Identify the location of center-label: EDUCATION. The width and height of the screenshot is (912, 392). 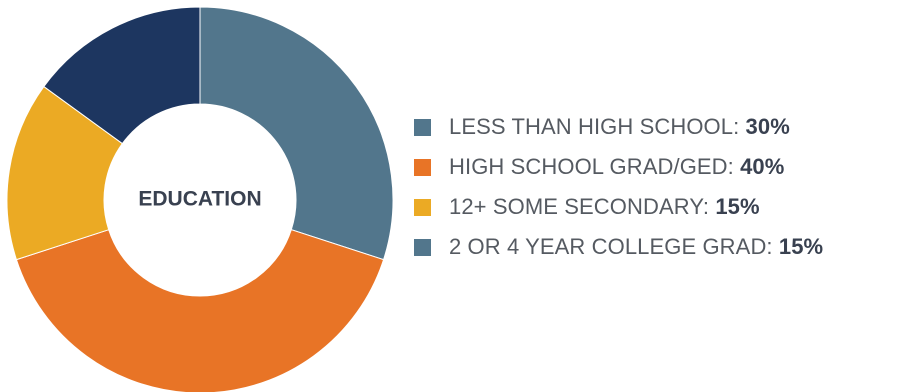
(199, 199).